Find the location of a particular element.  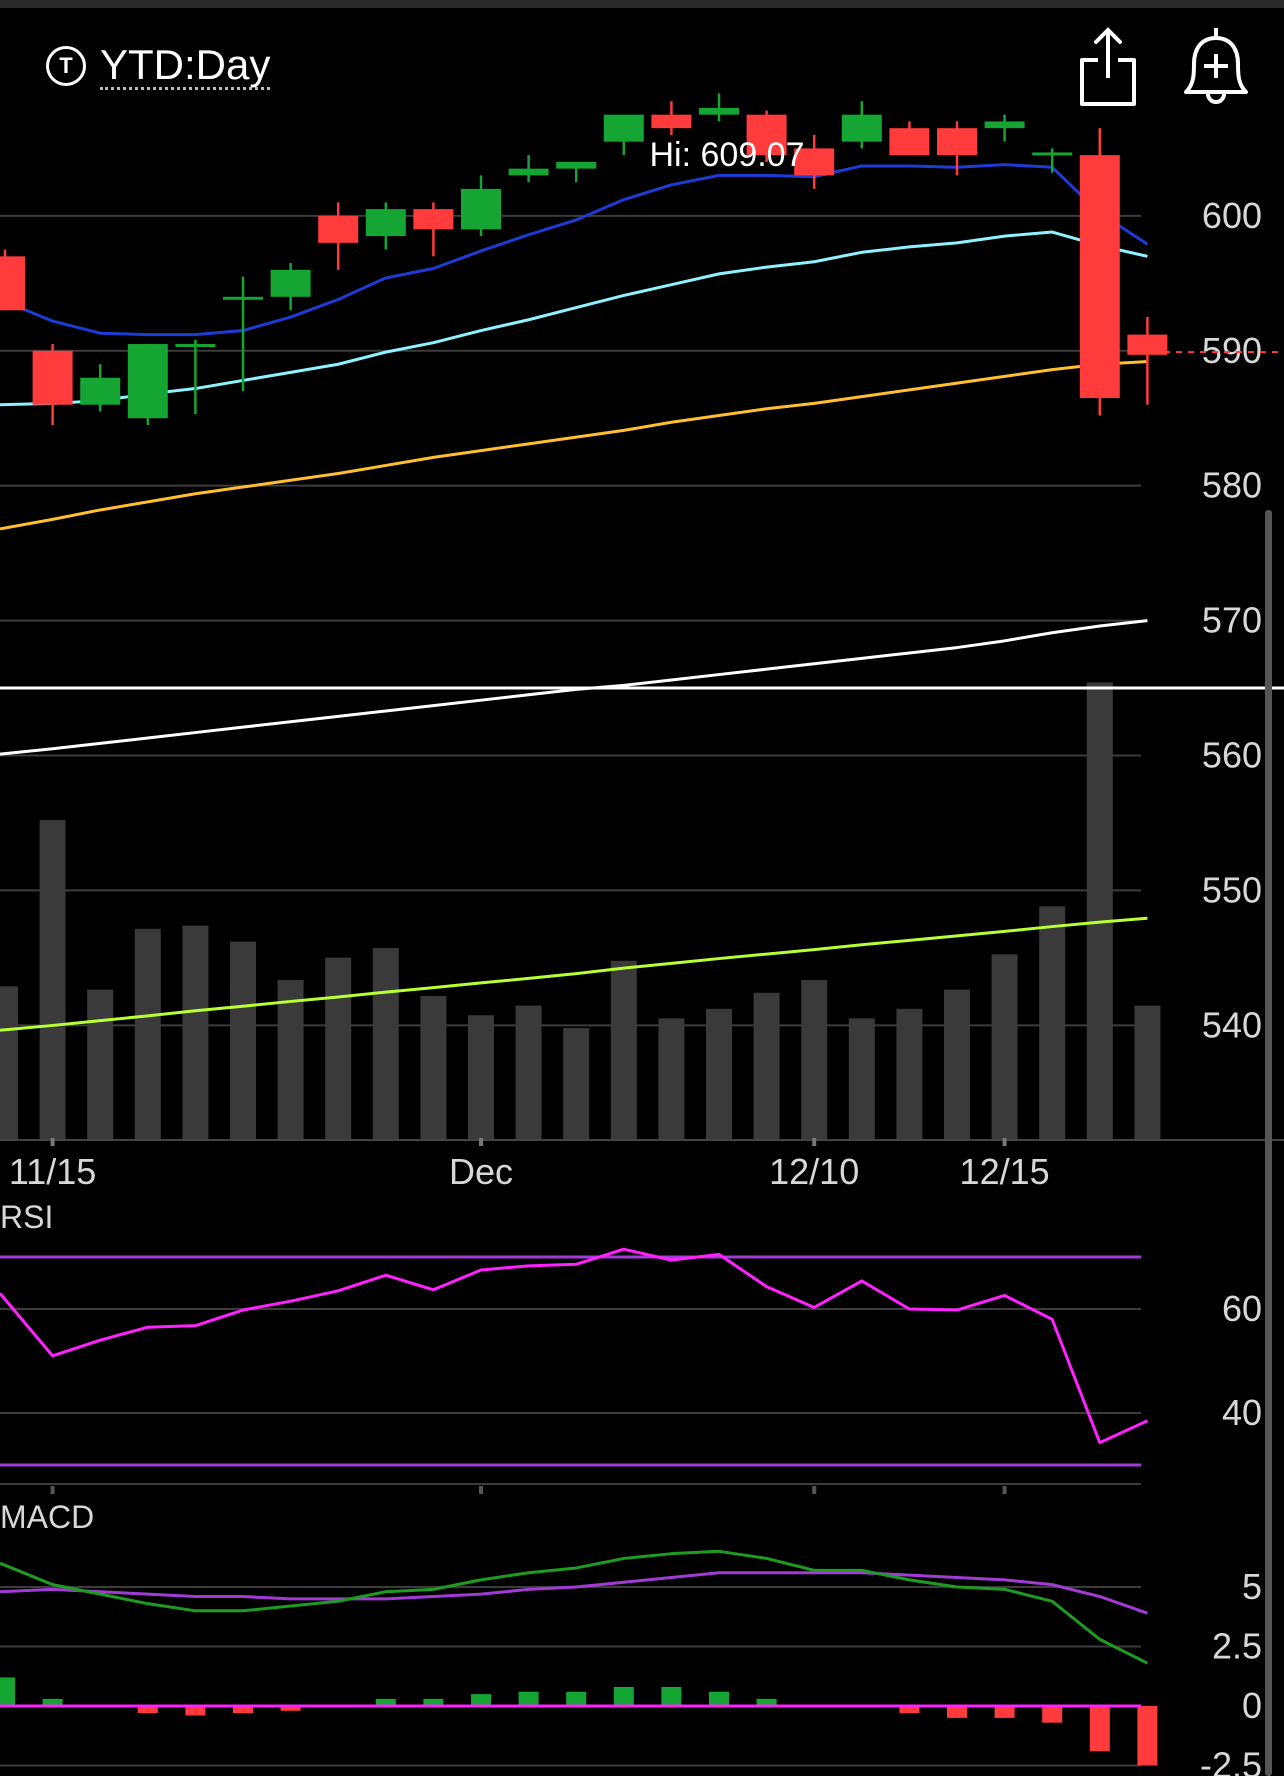

price-axis-label: 590 is located at coordinates (1232, 350).